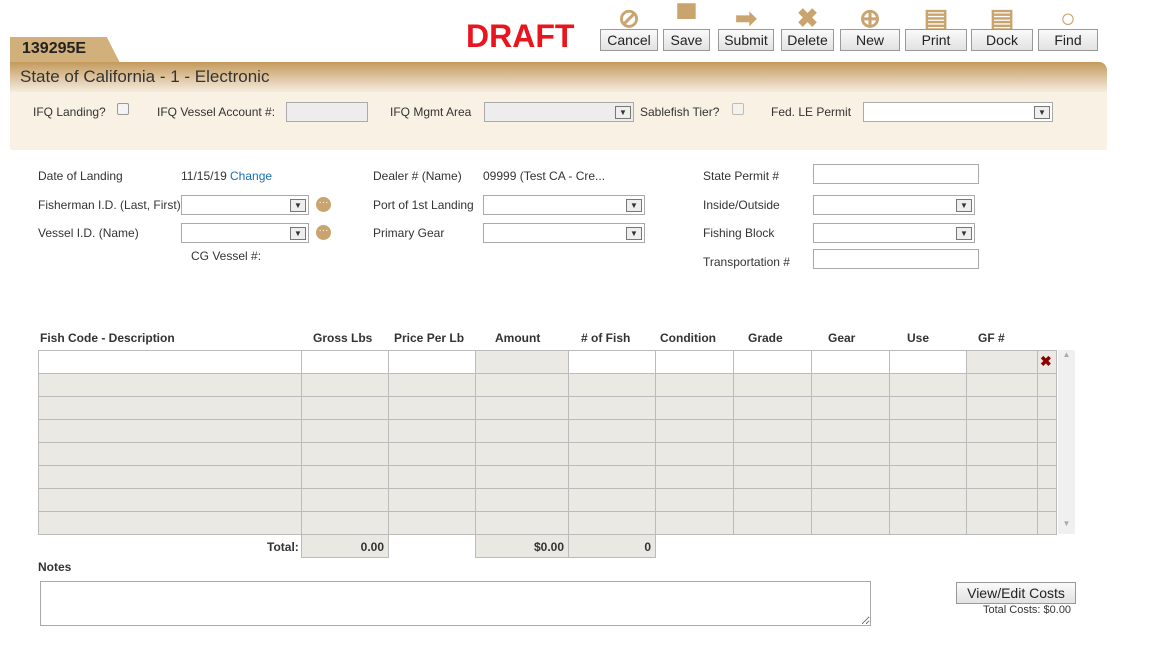  I want to click on save-button: Save, so click(686, 40).